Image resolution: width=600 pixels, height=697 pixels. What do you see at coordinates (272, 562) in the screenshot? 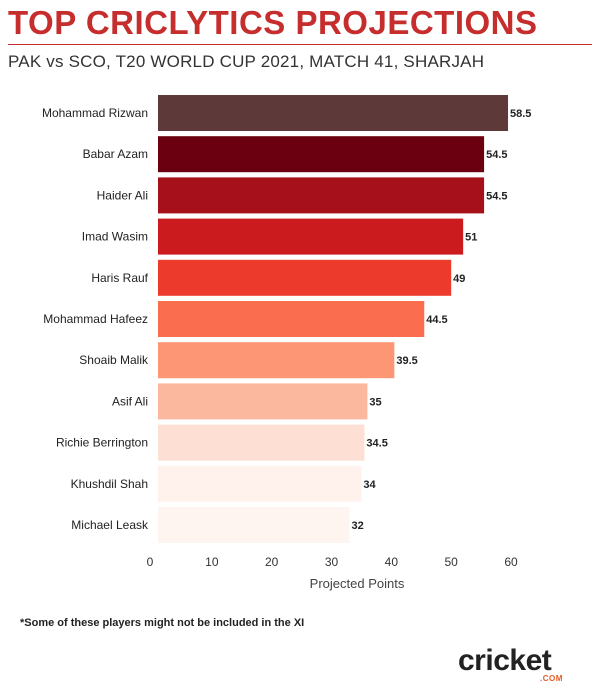
I see `x-tick-label: 20` at bounding box center [272, 562].